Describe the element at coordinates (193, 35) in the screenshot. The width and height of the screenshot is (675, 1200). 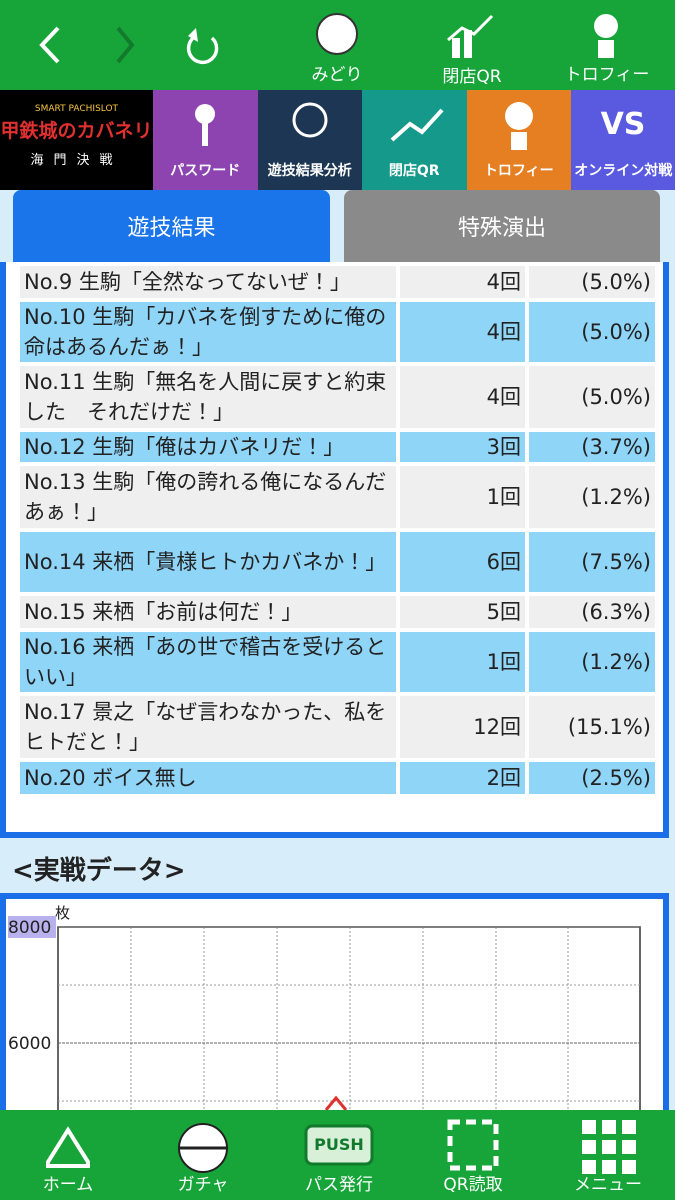
I see `refresh-arrow` at that location.